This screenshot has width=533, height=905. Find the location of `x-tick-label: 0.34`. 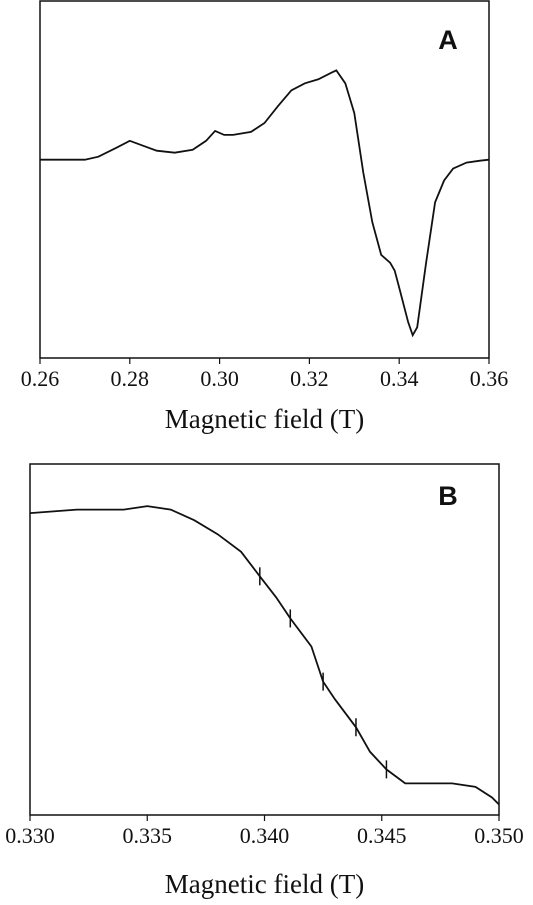

x-tick-label: 0.34 is located at coordinates (399, 378).